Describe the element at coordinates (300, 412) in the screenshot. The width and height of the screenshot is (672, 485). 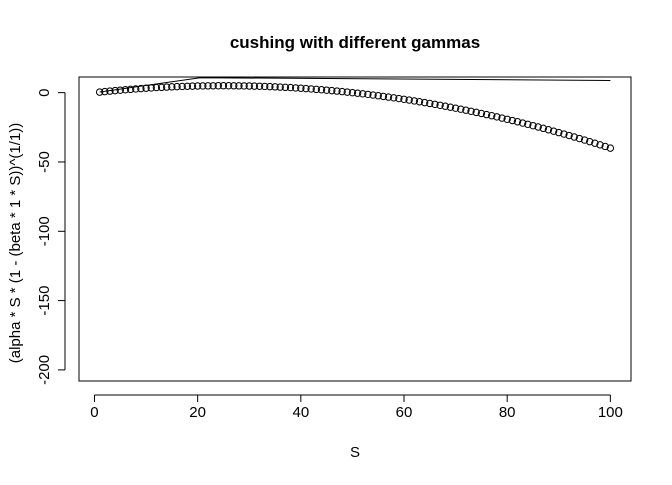
I see `x-tick-label: 40` at that location.